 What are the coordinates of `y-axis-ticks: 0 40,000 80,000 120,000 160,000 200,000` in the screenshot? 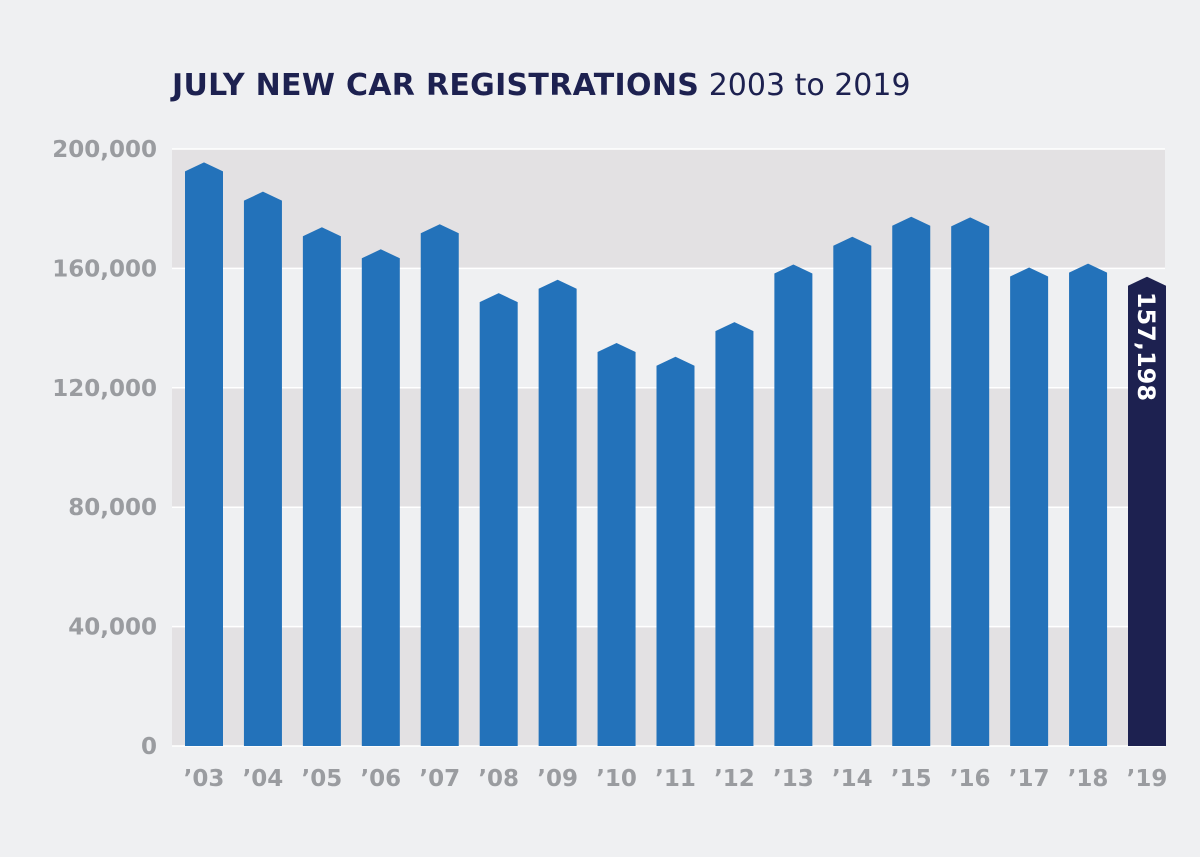 It's located at (104, 448).